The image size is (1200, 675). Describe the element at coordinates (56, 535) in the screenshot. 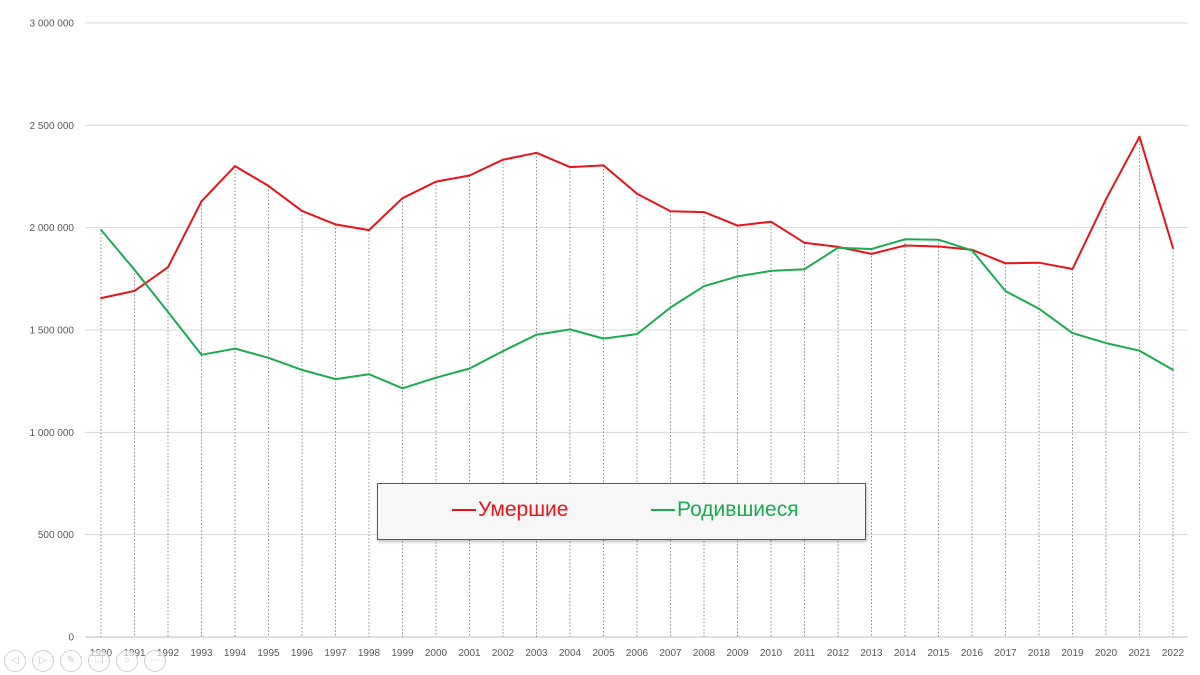

I see `y-tick-label: 500 000` at that location.